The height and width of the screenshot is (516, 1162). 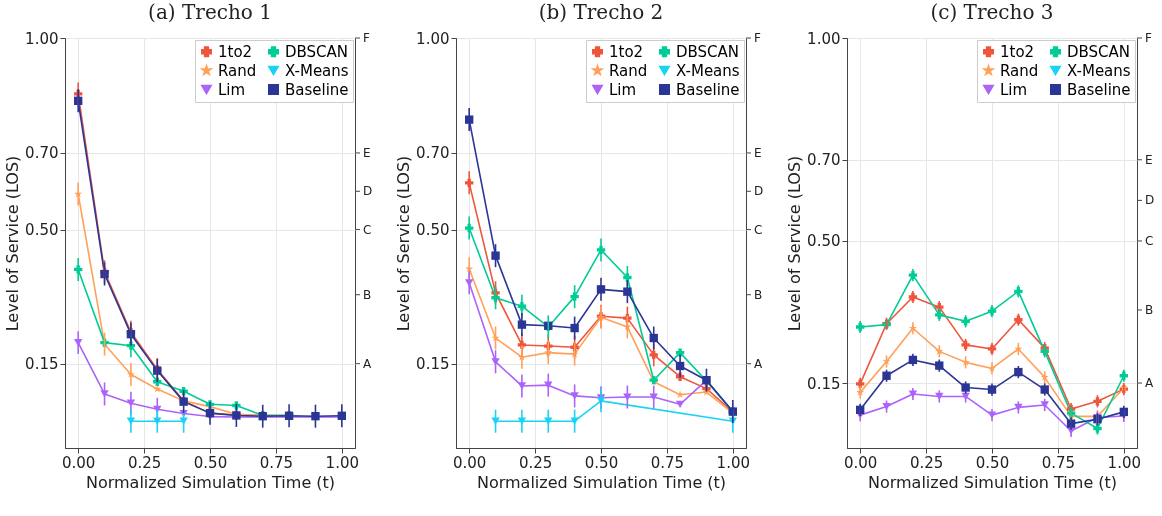 I want to click on chart-title: (c) Trecho 3, so click(x=992, y=12).